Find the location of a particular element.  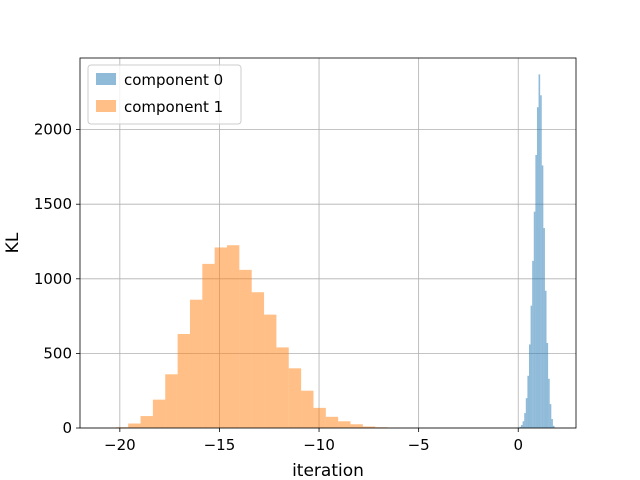

x-tick-label: −20 is located at coordinates (120, 445).